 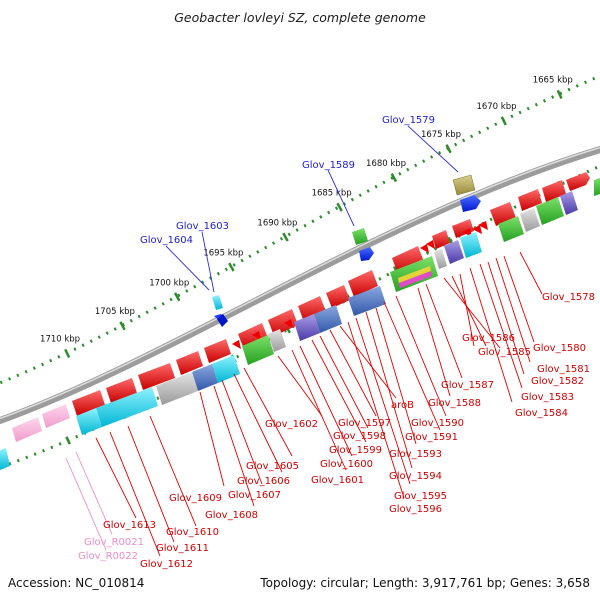 What do you see at coordinates (366, 254) in the screenshot?
I see `gene-glov-1589-arrow` at bounding box center [366, 254].